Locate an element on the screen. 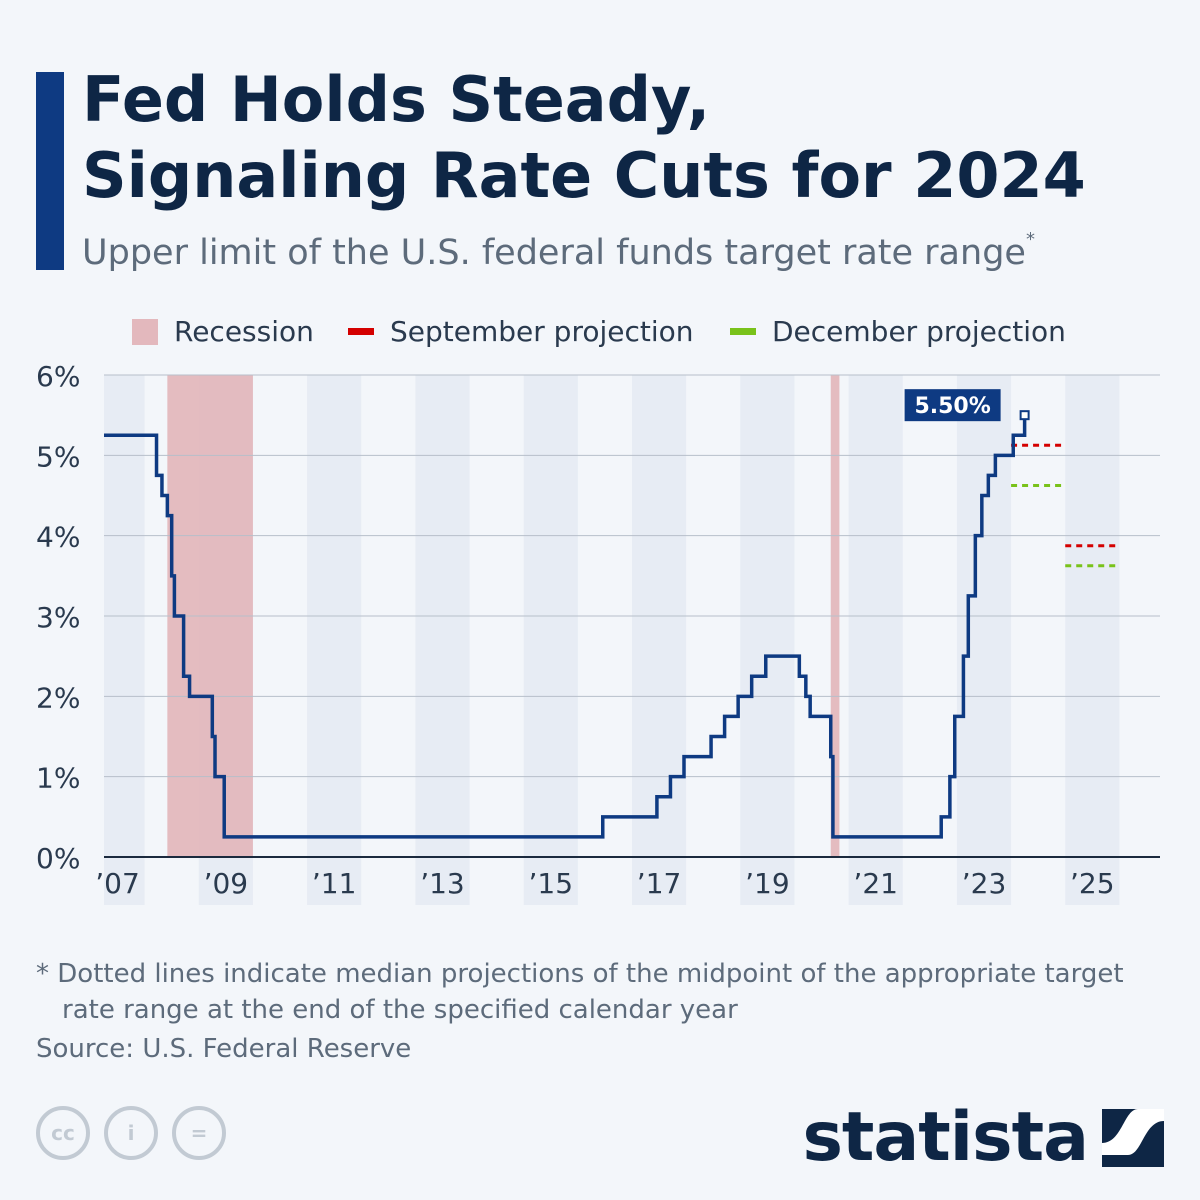 Image resolution: width=1200 pixels, height=1200 pixels. creative-commons-icon: cc is located at coordinates (63, 1133).